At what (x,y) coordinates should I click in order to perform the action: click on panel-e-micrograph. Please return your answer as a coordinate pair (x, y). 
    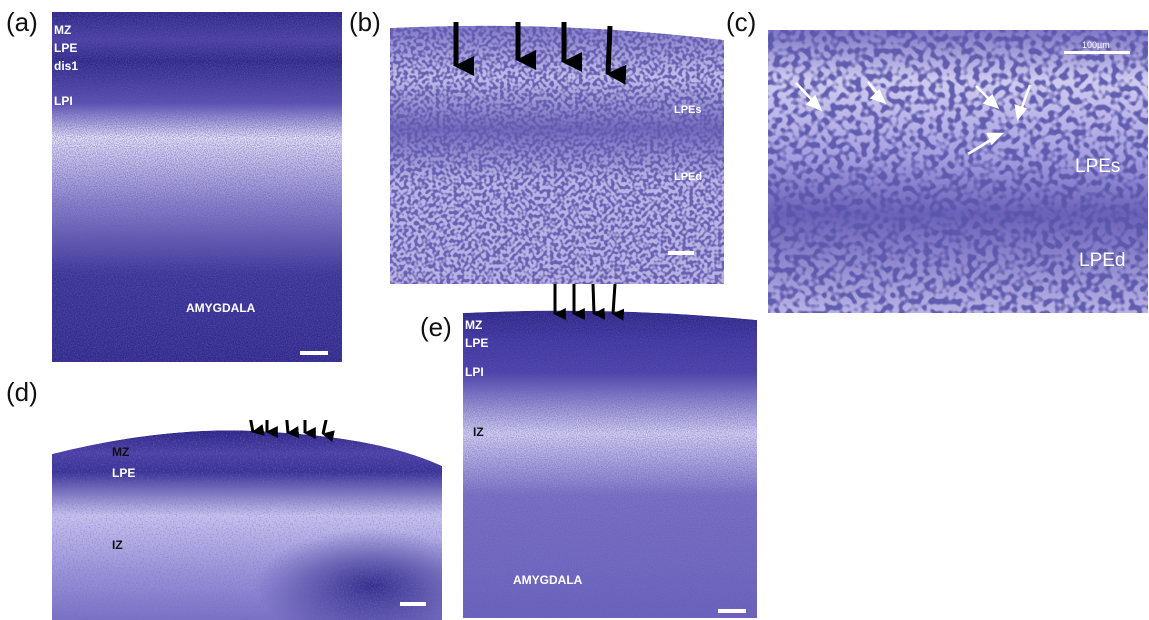
    Looking at the image, I should click on (610, 451).